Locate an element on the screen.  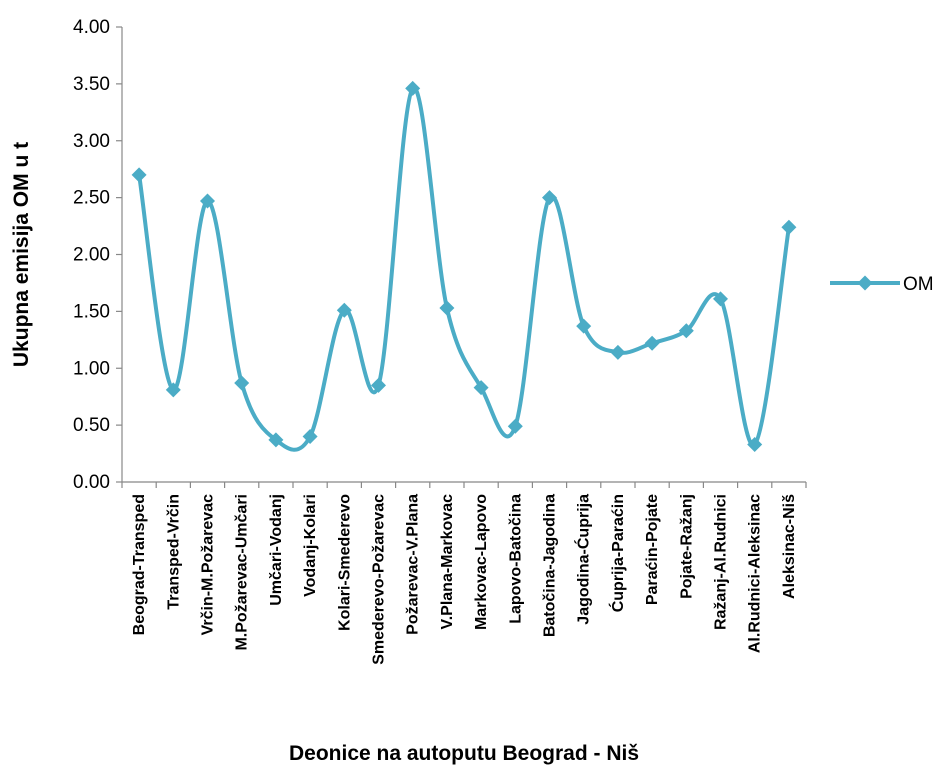
y-tick-label: 3.50 is located at coordinates (91, 84).